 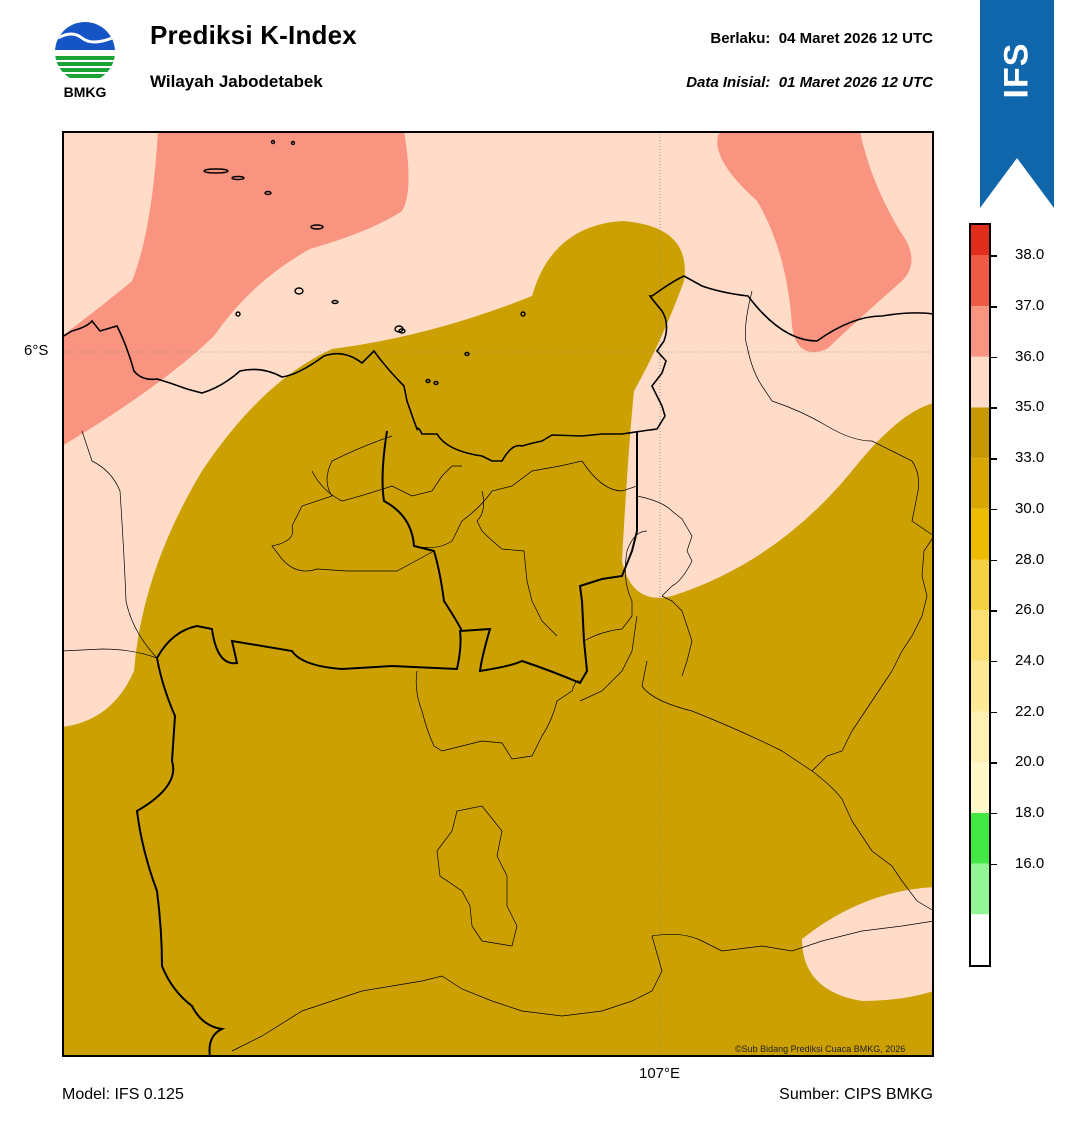 What do you see at coordinates (1030, 407) in the screenshot?
I see `colorbar-tick-label: 35.0` at bounding box center [1030, 407].